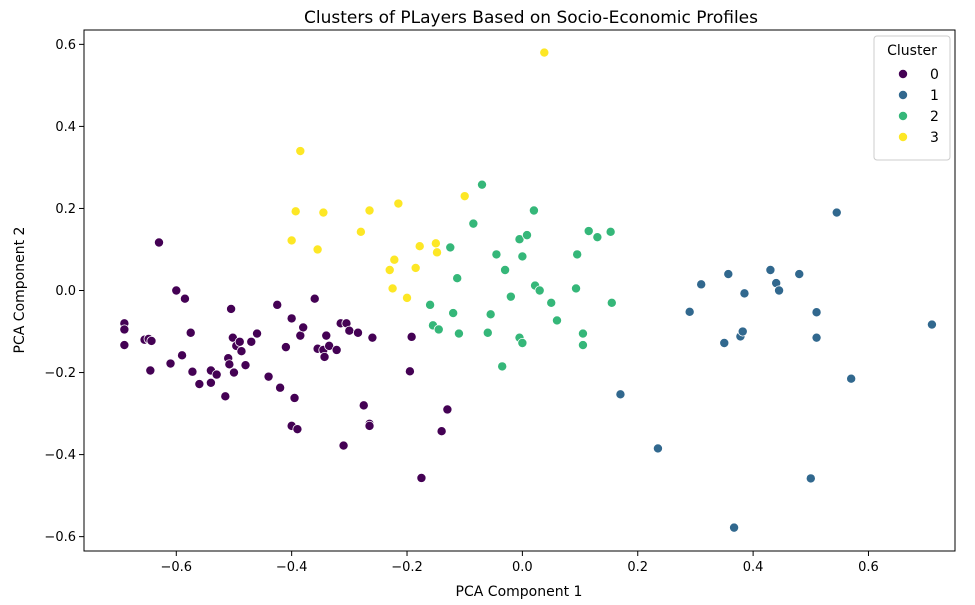 The width and height of the screenshot is (975, 605). I want to click on y-tick-label: 0.6, so click(65, 45).